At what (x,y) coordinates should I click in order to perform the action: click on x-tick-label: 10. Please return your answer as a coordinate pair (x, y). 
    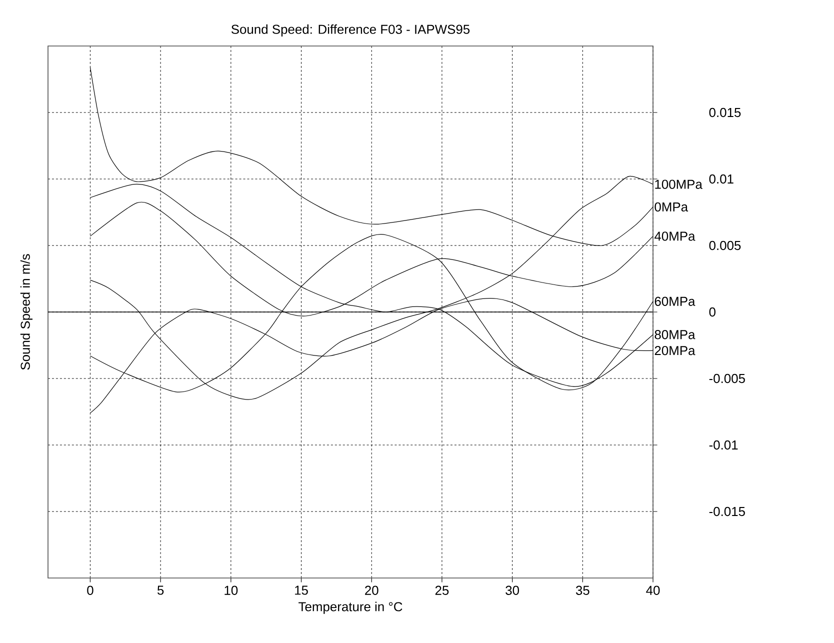
    Looking at the image, I should click on (231, 590).